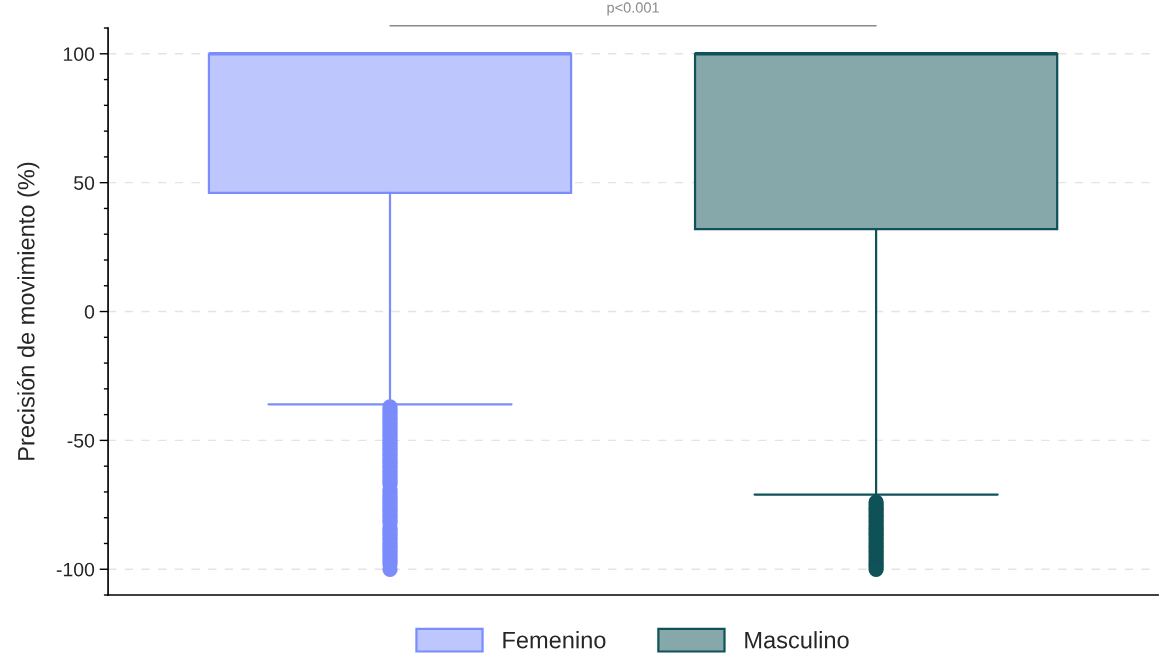 This screenshot has height=658, width=1162. Describe the element at coordinates (75, 569) in the screenshot. I see `y-tick-label: -100` at that location.